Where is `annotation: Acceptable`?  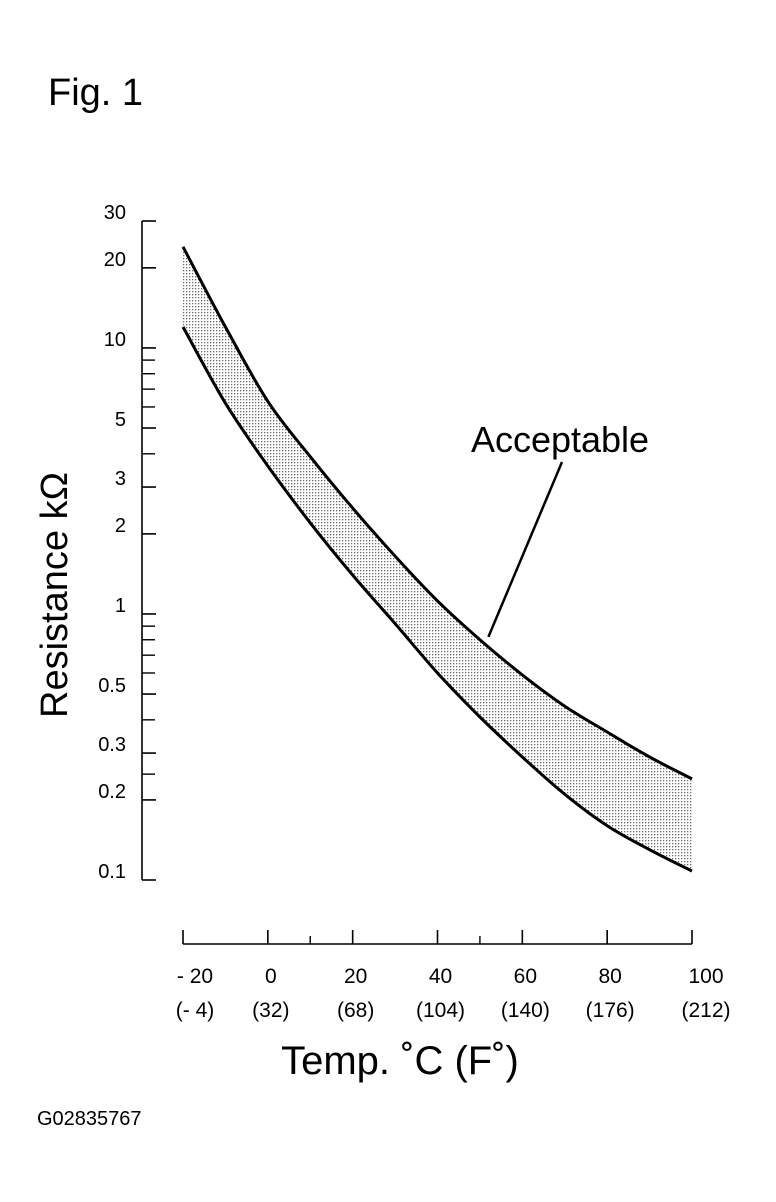 annotation: Acceptable is located at coordinates (560, 528).